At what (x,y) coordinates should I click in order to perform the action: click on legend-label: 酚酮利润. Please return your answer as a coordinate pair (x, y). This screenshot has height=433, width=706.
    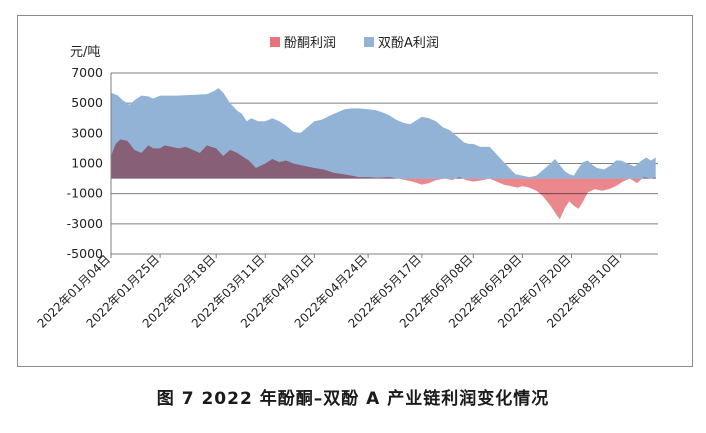
    Looking at the image, I should click on (310, 43).